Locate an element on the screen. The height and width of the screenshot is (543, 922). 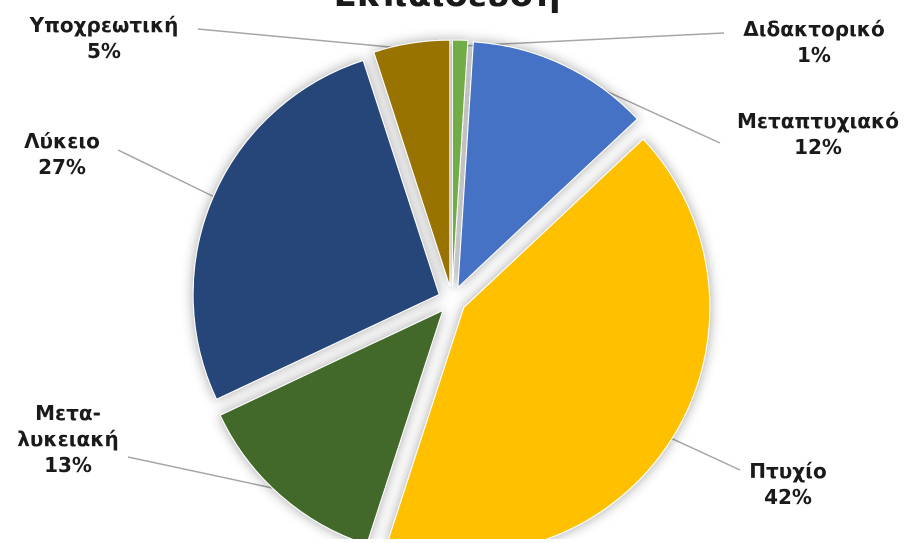
data-label-name: Μετα- is located at coordinates (68, 413).